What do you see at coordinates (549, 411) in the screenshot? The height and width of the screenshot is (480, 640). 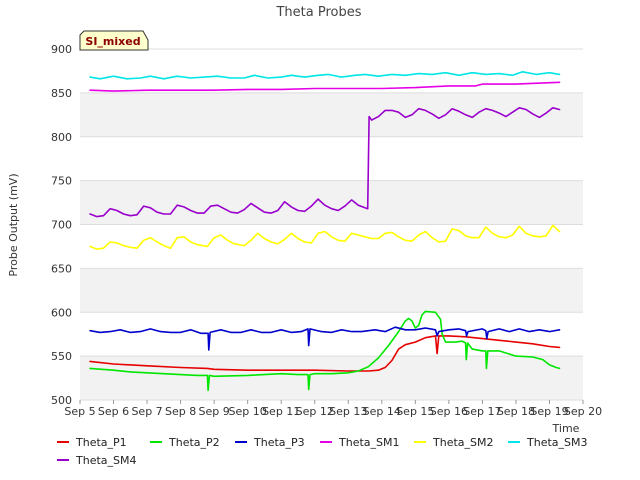 I see `x-tick-label: Sep 19` at bounding box center [549, 411].